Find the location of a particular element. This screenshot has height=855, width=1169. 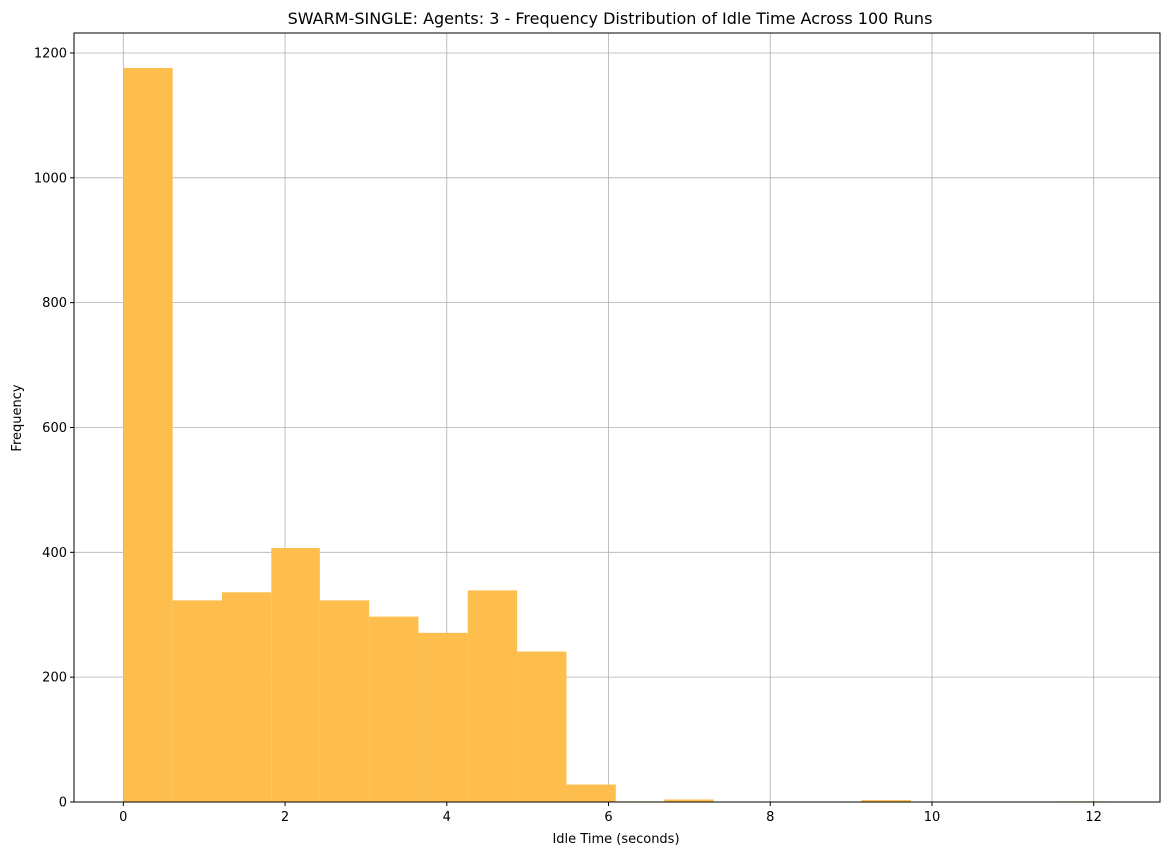

x-tick-label: 0 is located at coordinates (123, 817).